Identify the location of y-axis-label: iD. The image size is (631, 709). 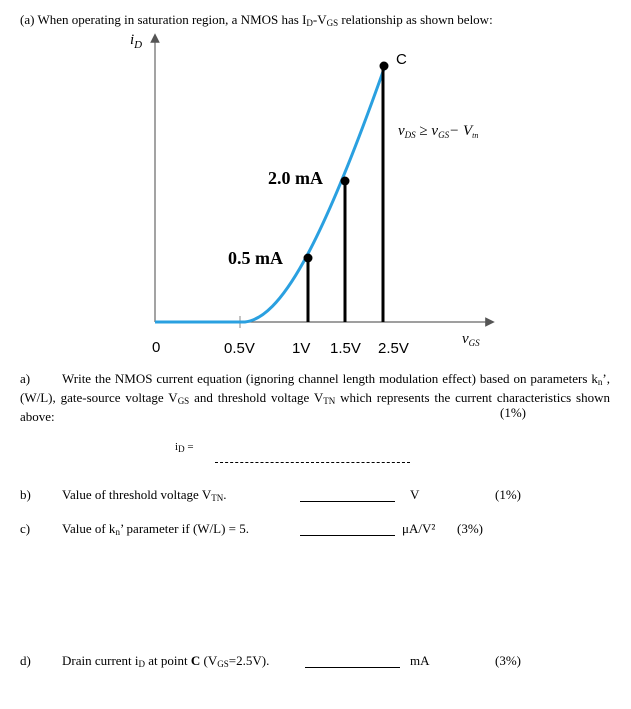
(136, 41).